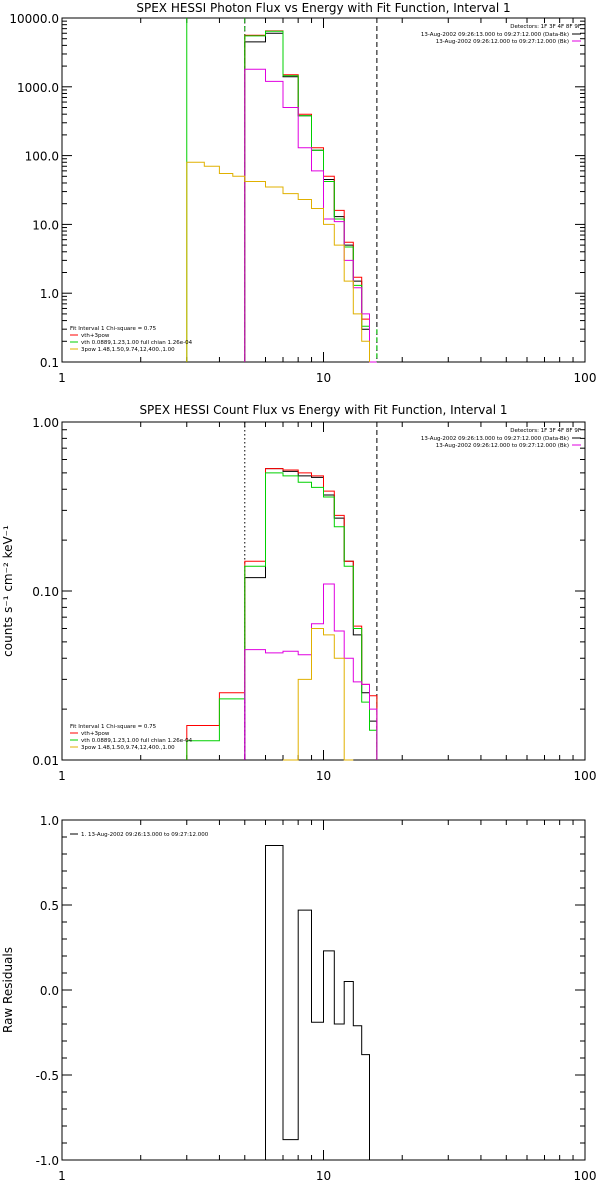 Image resolution: width=600 pixels, height=1200 pixels. Describe the element at coordinates (38, 88) in the screenshot. I see `y-tick-label: 1000.0` at that location.